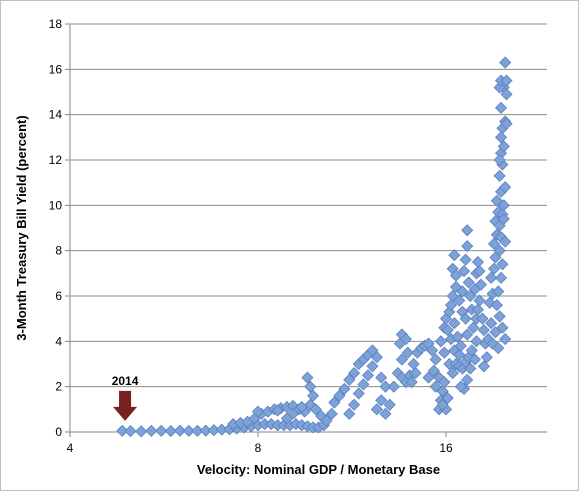  I want to click on y-axis-title: 3-Month Treasury Bill Yield (percent), so click(21, 227).